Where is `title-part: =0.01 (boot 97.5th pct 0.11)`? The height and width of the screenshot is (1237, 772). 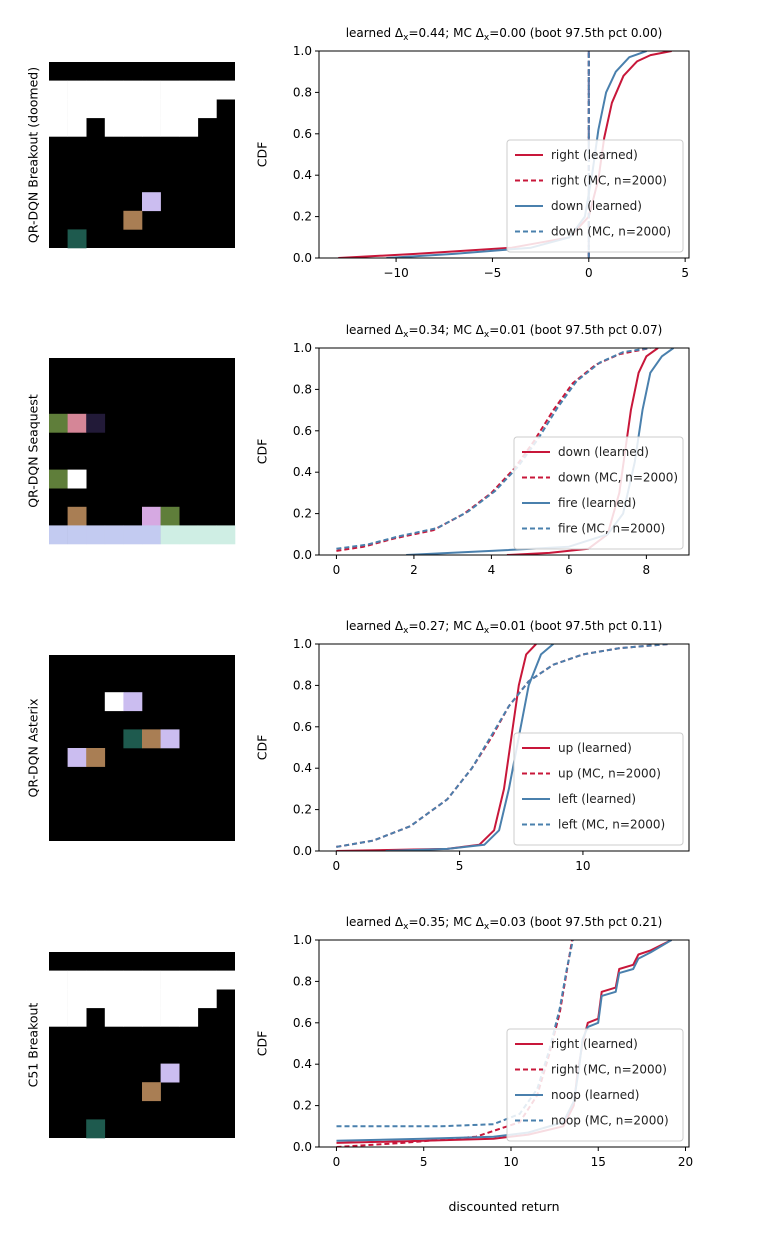
title-part: =0.01 (boot 97.5th pct 0.11) is located at coordinates (575, 626).